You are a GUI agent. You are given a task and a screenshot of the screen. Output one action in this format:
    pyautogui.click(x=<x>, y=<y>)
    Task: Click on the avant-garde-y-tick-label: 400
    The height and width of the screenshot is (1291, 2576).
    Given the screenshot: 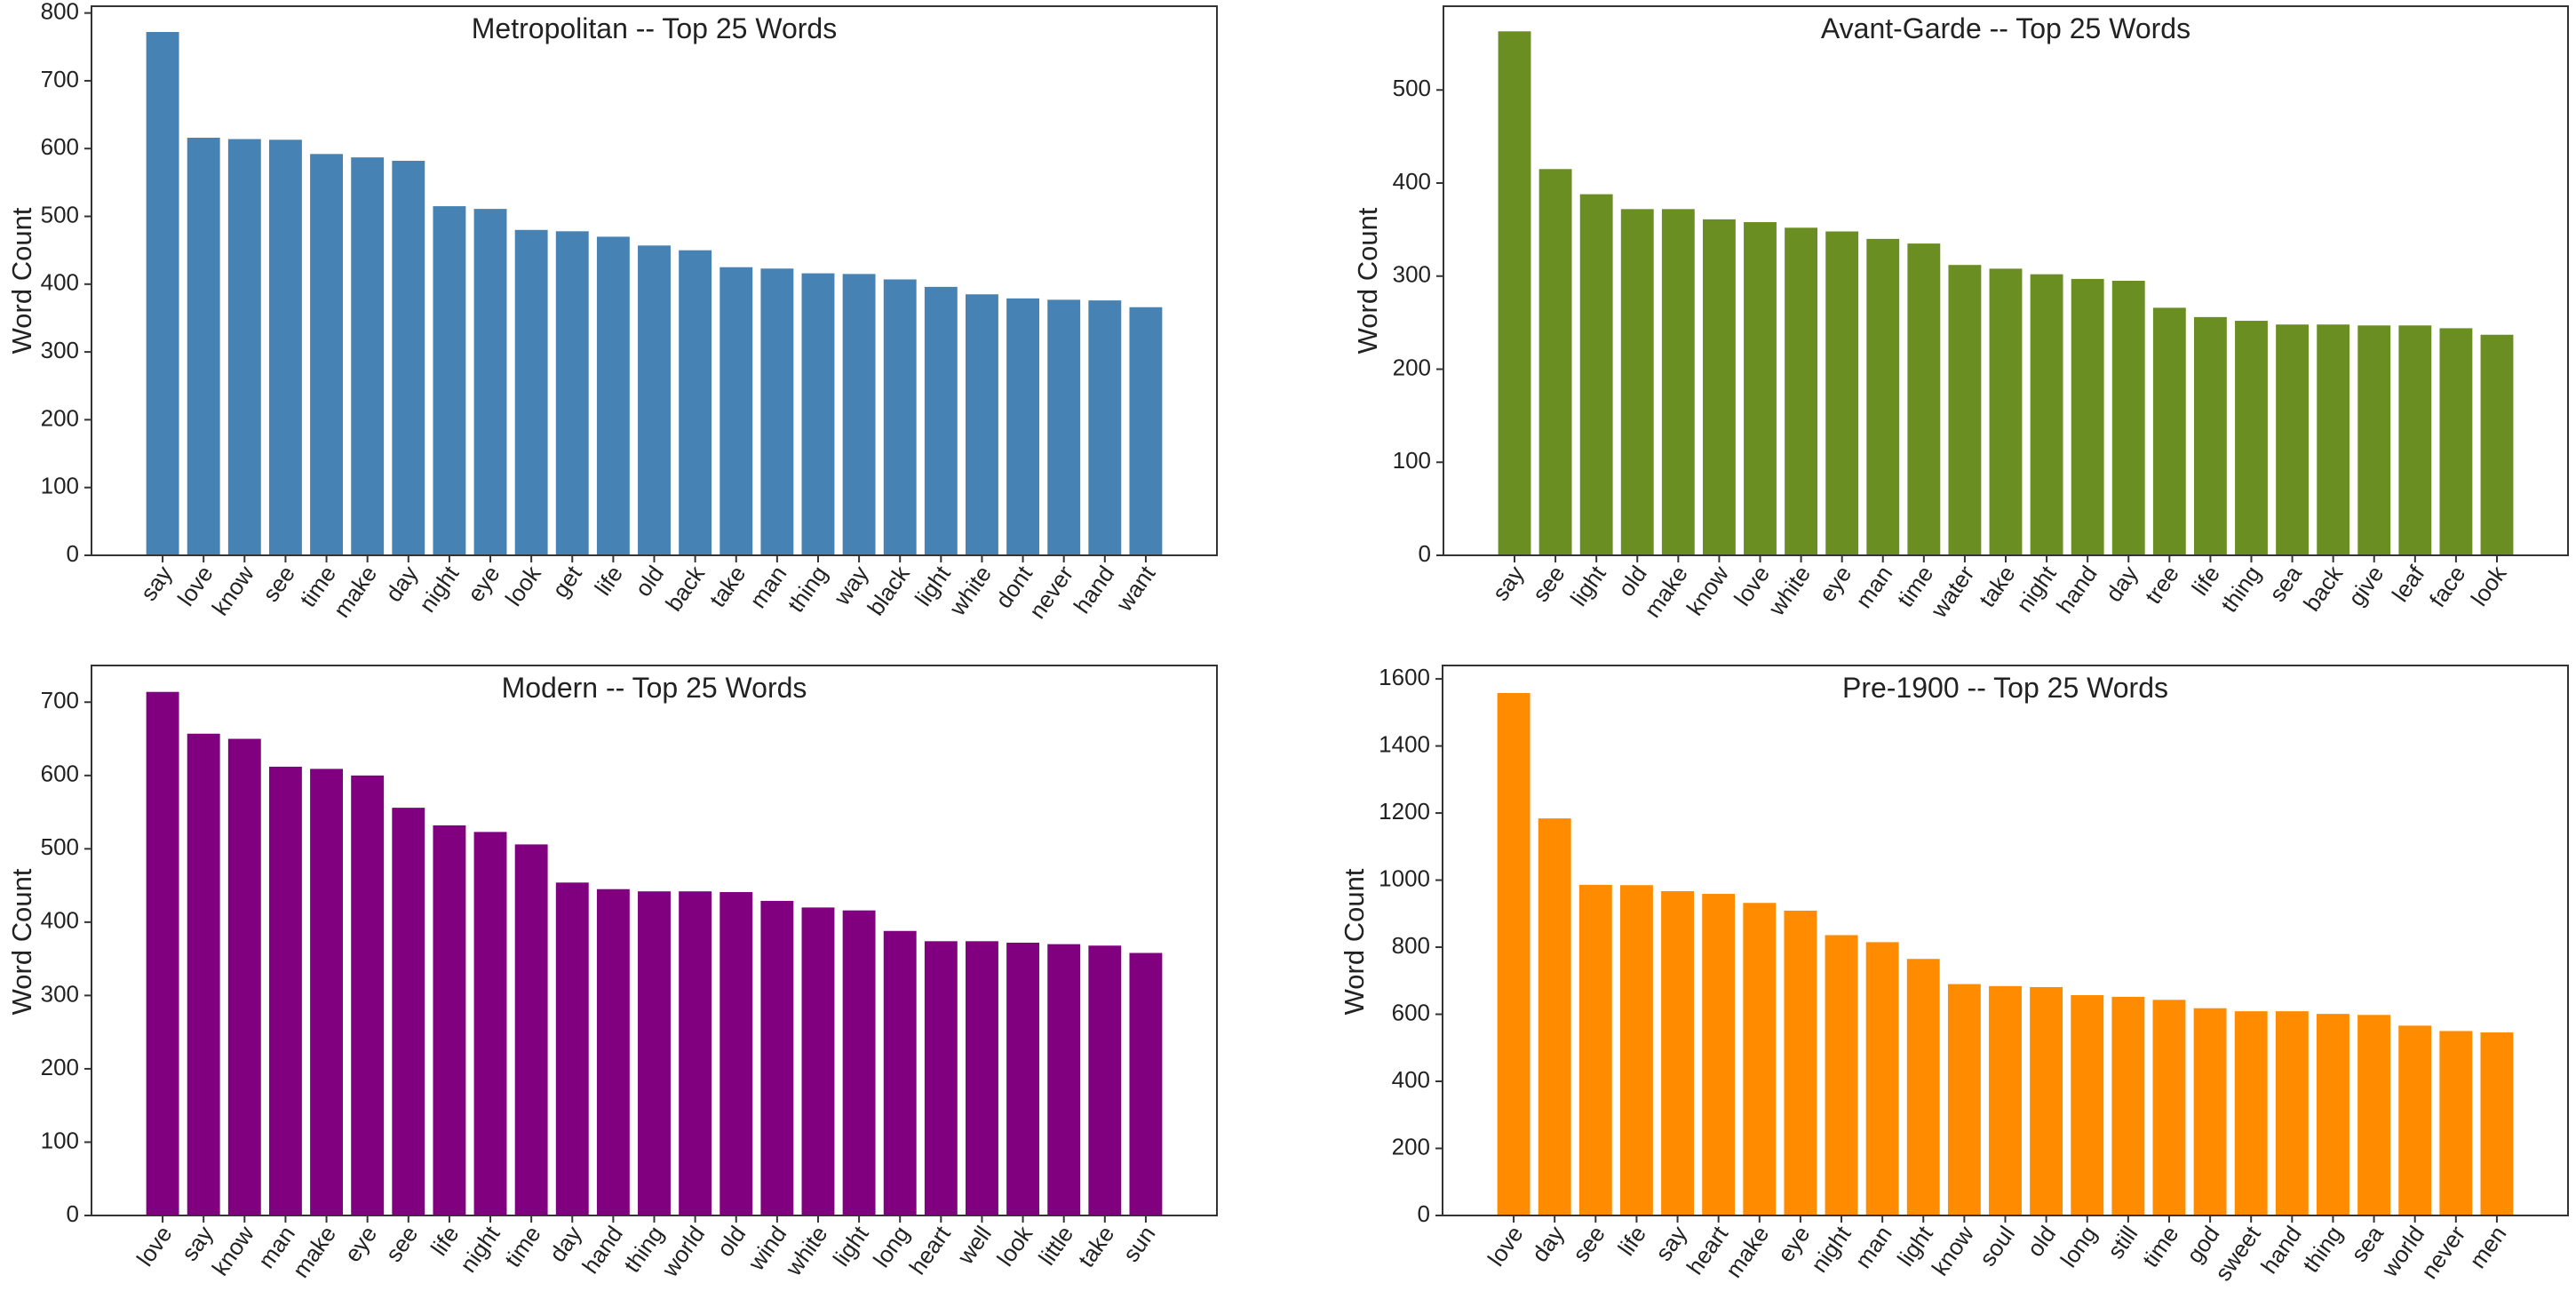 What is the action you would take?
    pyautogui.click(x=1412, y=181)
    